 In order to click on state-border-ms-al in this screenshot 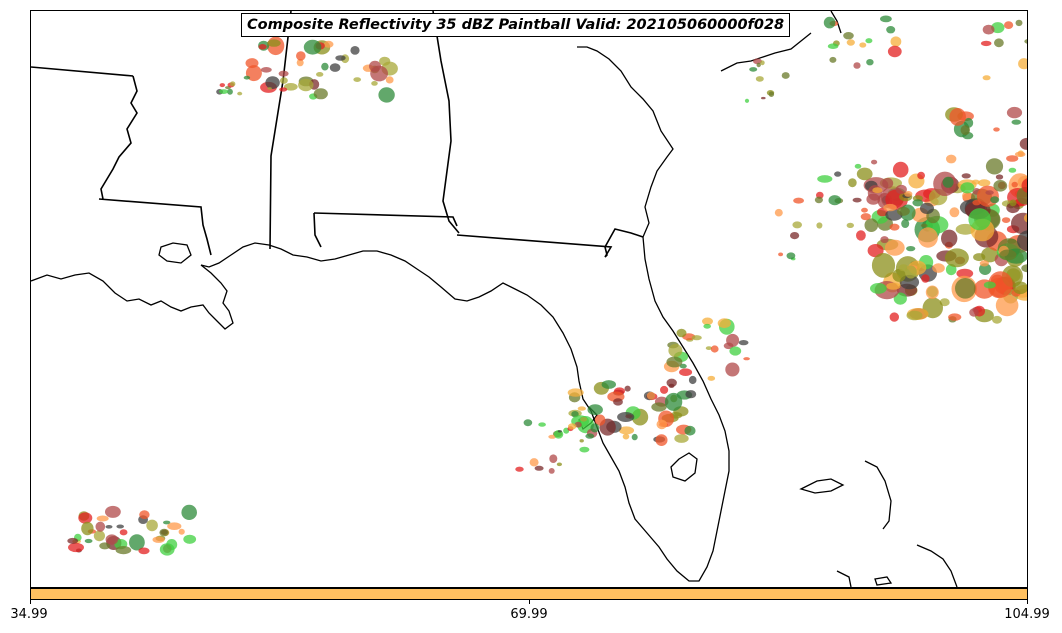, I will do `click(280, 130)`.